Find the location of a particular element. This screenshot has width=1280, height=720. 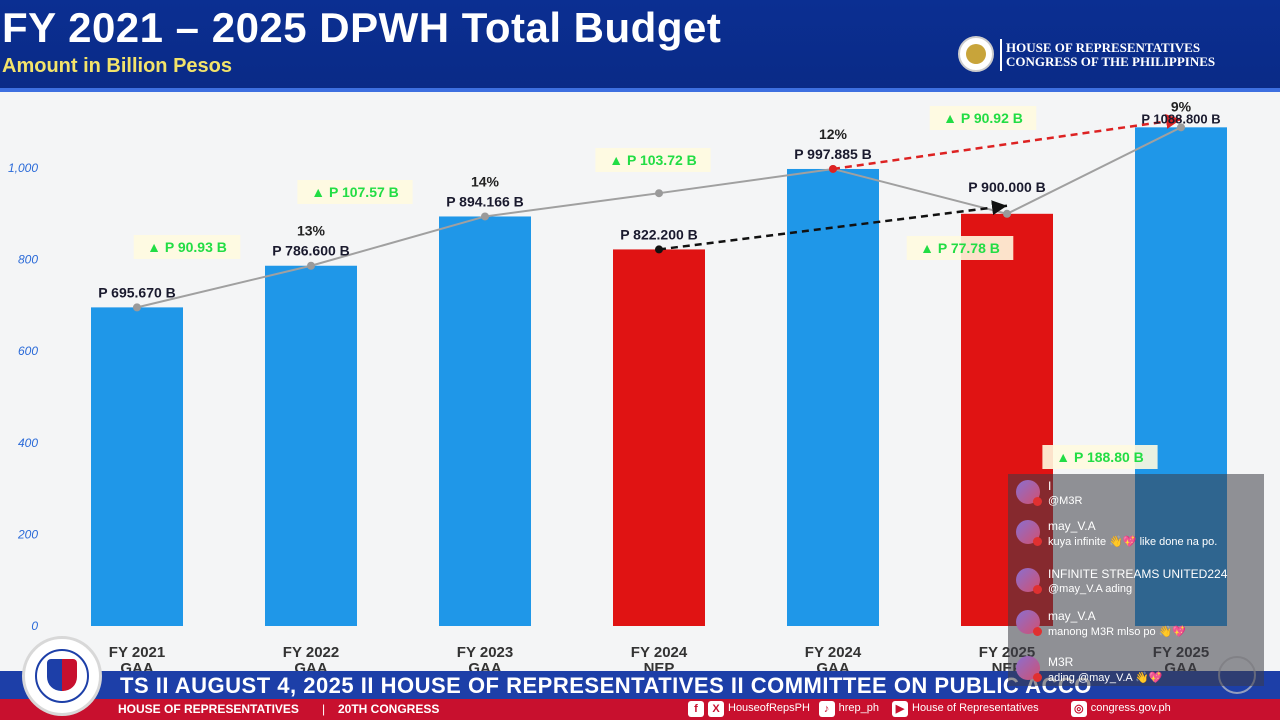

logo-divider is located at coordinates (1001, 55).